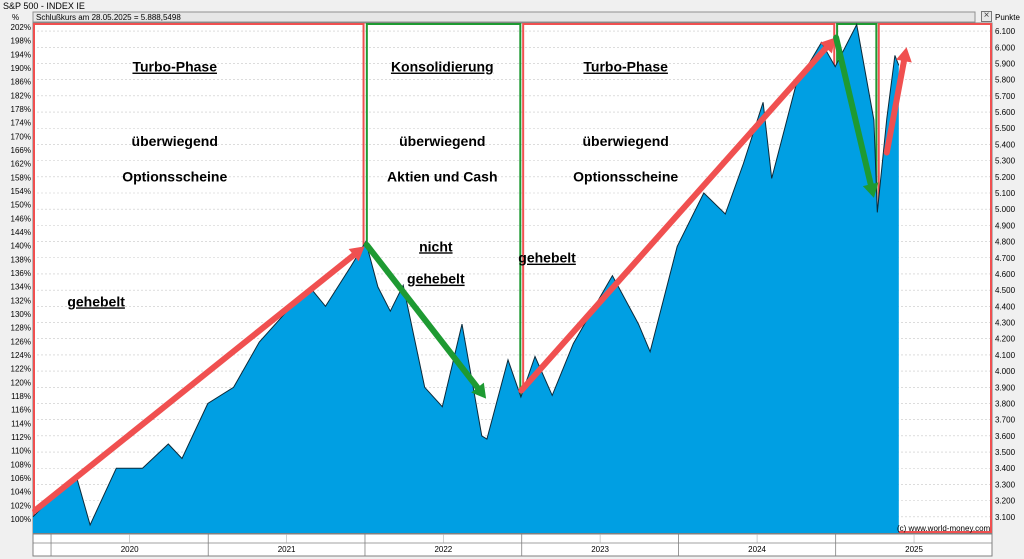 The width and height of the screenshot is (1024, 559). I want to click on right-tick-label: 6.100, so click(1005, 31).